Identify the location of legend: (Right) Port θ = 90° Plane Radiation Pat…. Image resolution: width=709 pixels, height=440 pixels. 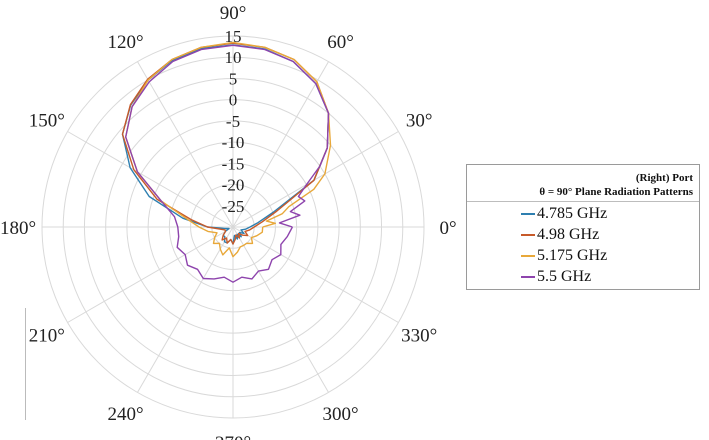
(583, 227).